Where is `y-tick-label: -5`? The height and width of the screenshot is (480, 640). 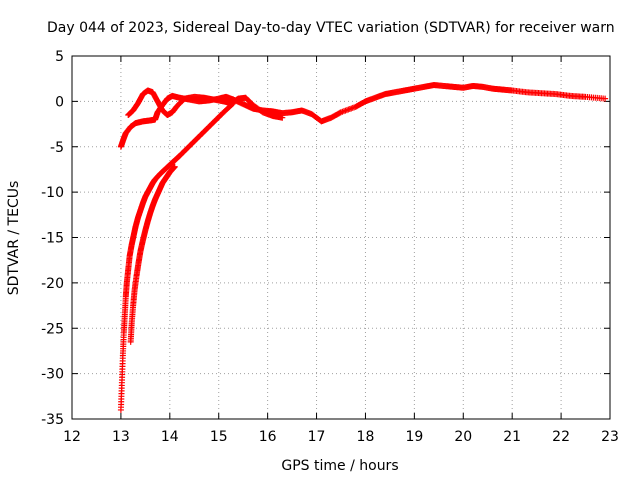 y-tick-label: -5 is located at coordinates (57, 148).